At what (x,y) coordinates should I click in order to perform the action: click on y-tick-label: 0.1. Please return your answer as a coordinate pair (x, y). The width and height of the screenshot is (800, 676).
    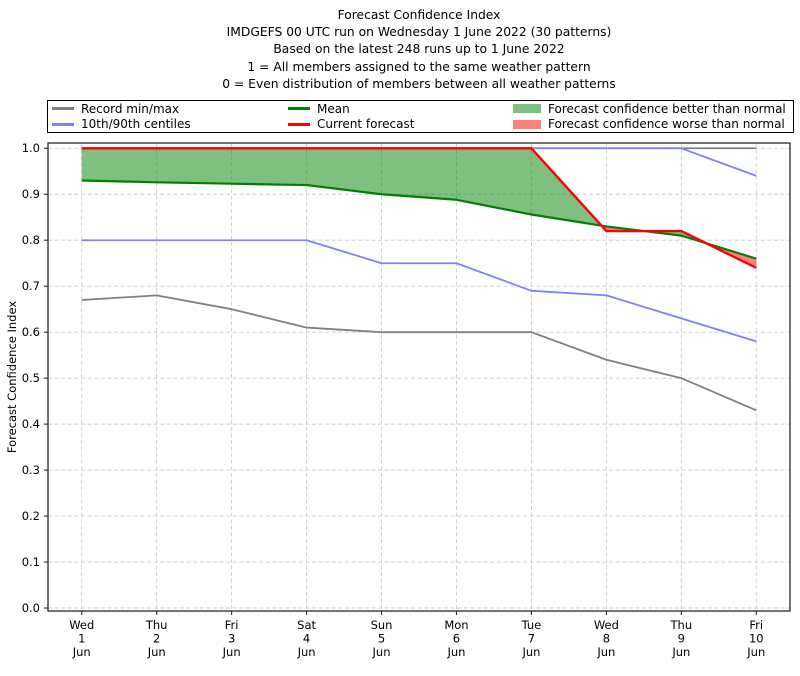
    Looking at the image, I should click on (31, 562).